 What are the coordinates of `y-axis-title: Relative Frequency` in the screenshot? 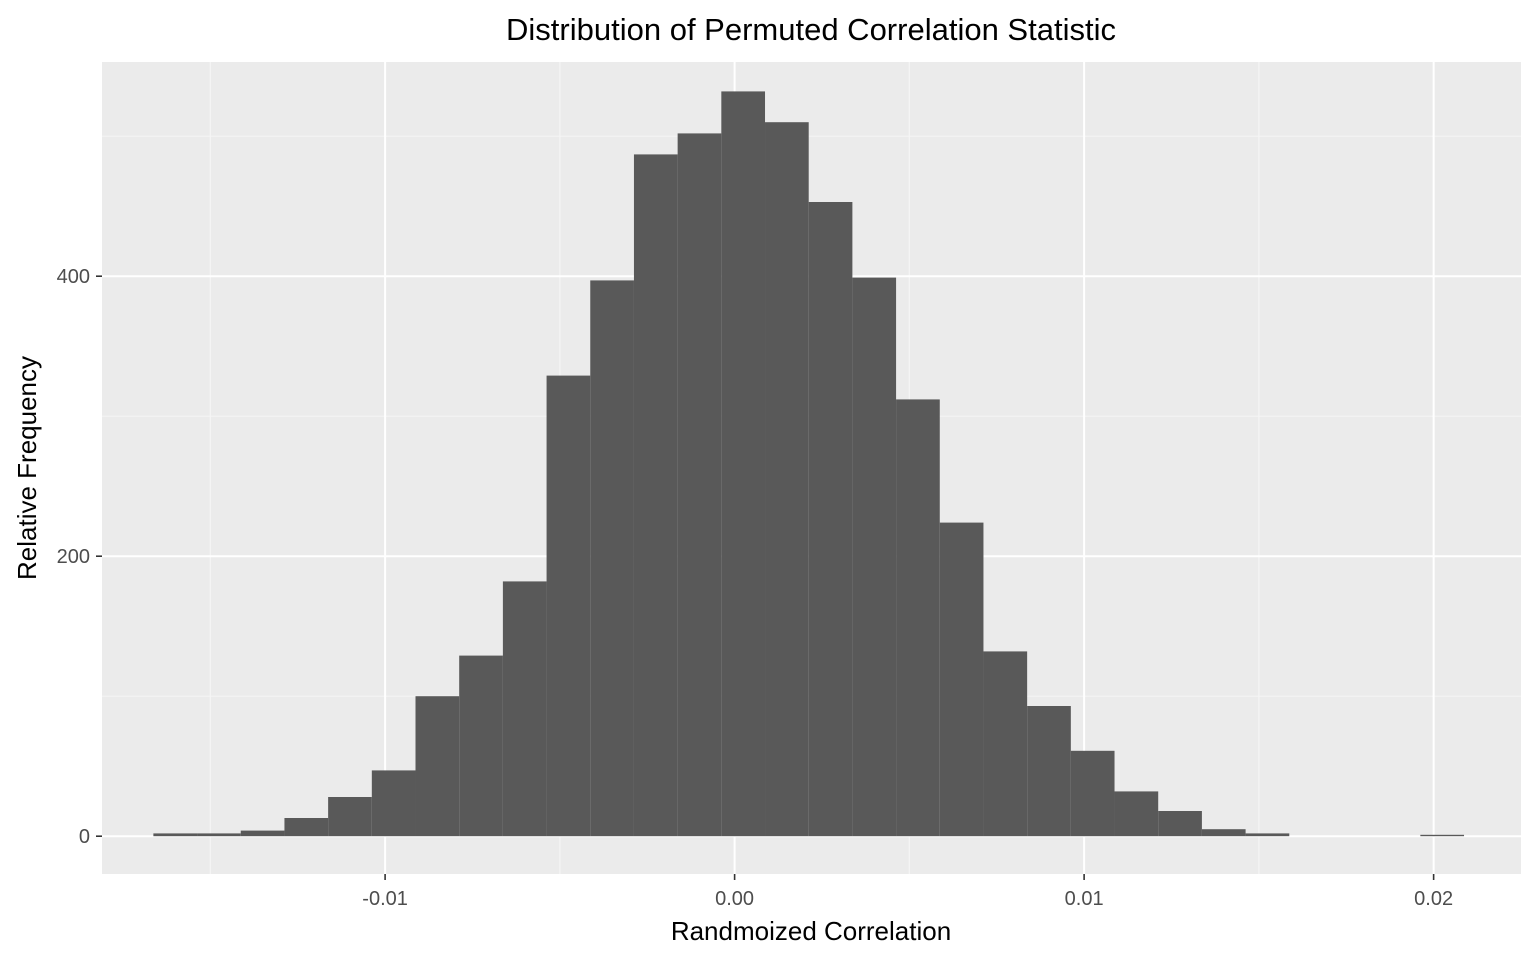 It's located at (27, 468).